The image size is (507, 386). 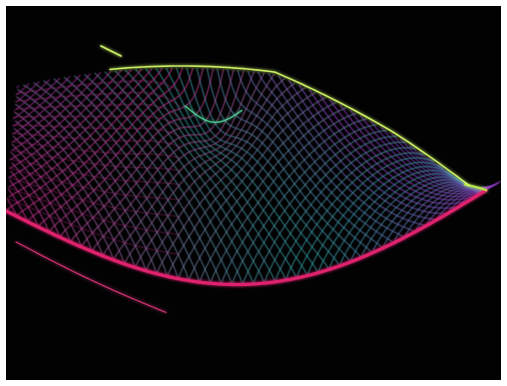 What do you see at coordinates (111, 51) in the screenshot?
I see `crest-flick` at bounding box center [111, 51].